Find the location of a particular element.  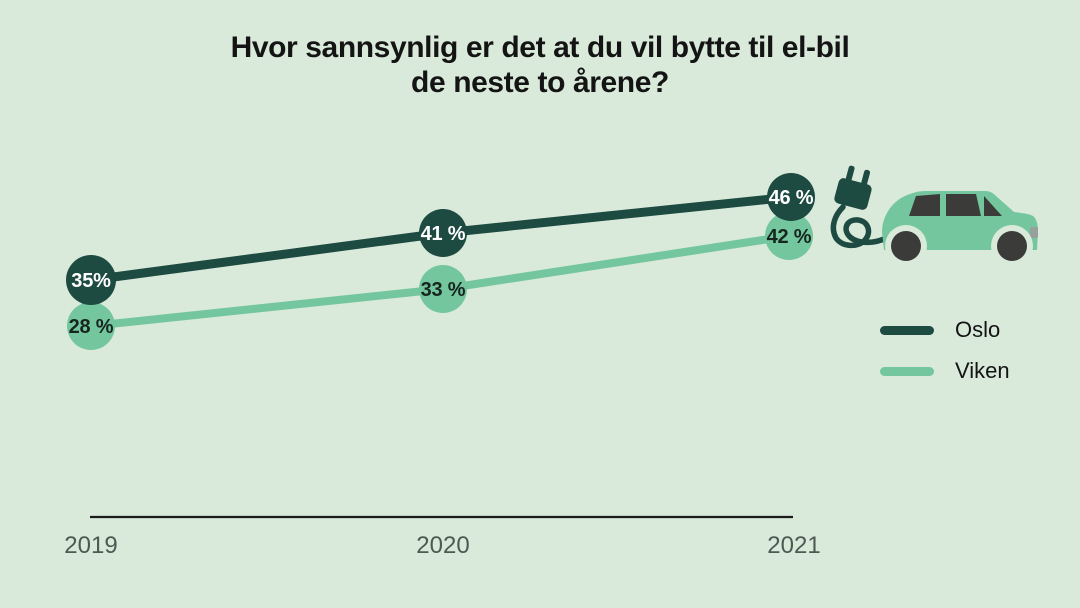

viken-legend-label: Viken is located at coordinates (982, 370).